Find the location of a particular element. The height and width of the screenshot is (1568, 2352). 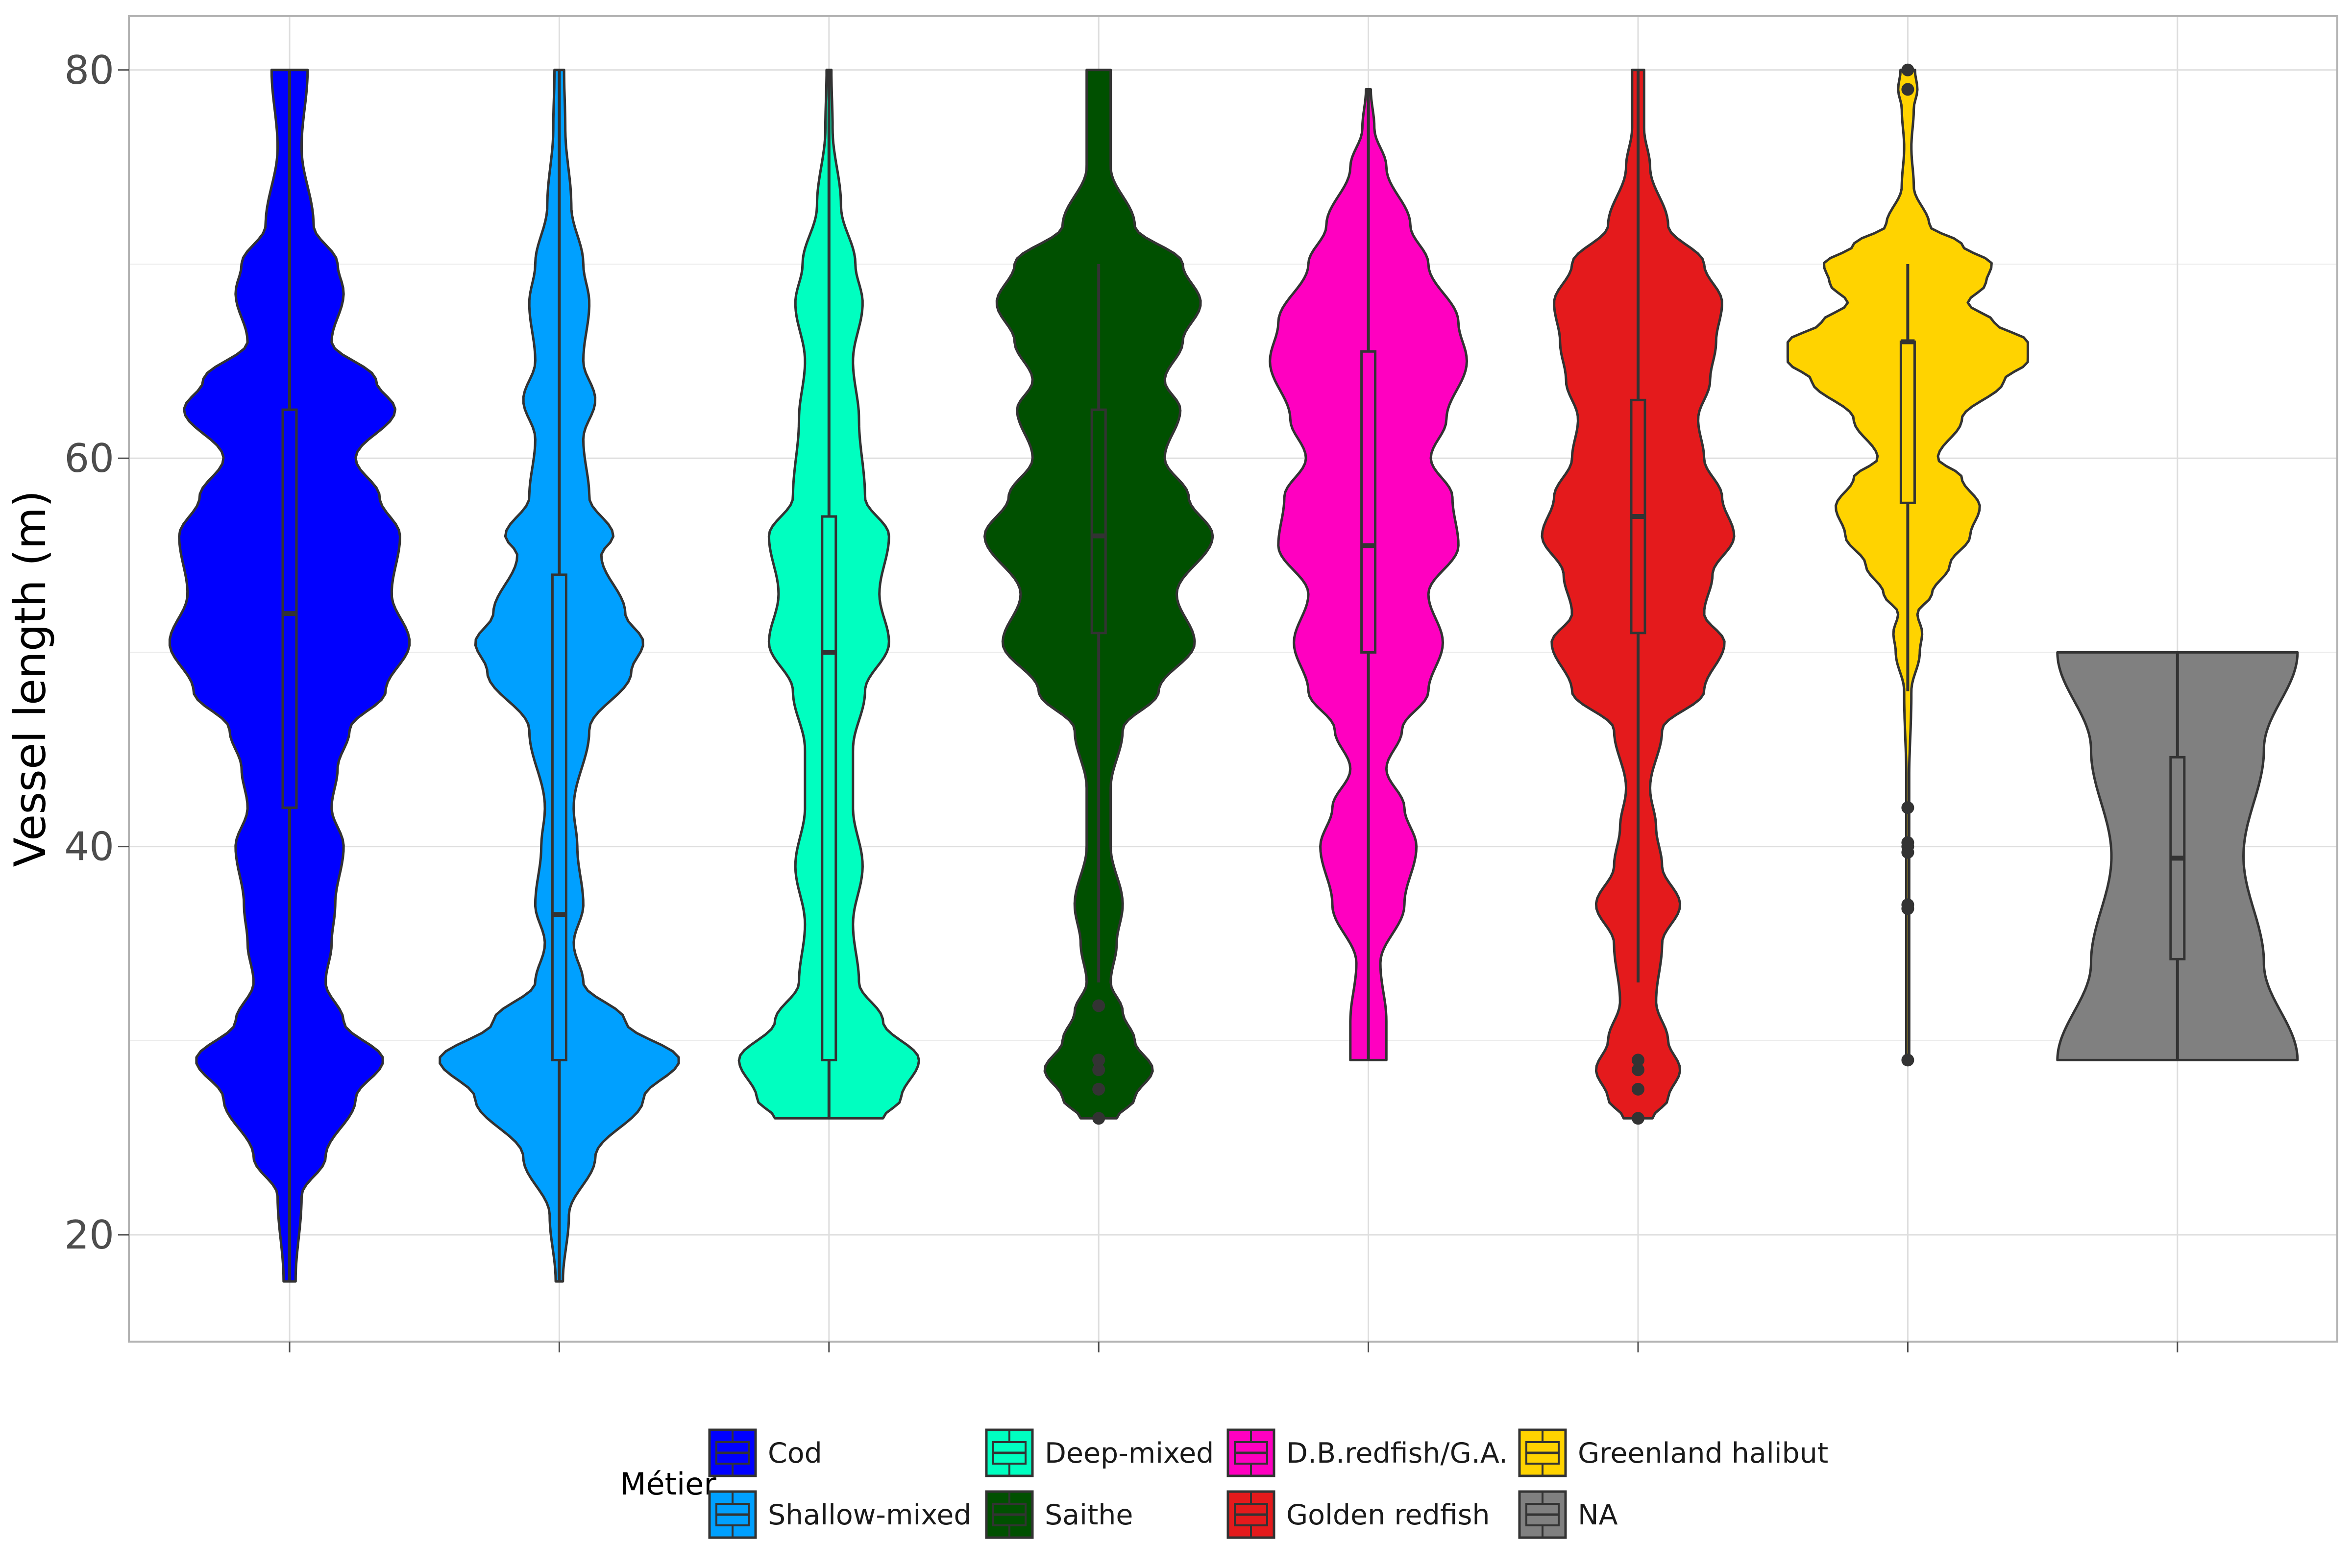

legend-item-greenland-halibut: Greenland halibut is located at coordinates (1673, 1452).